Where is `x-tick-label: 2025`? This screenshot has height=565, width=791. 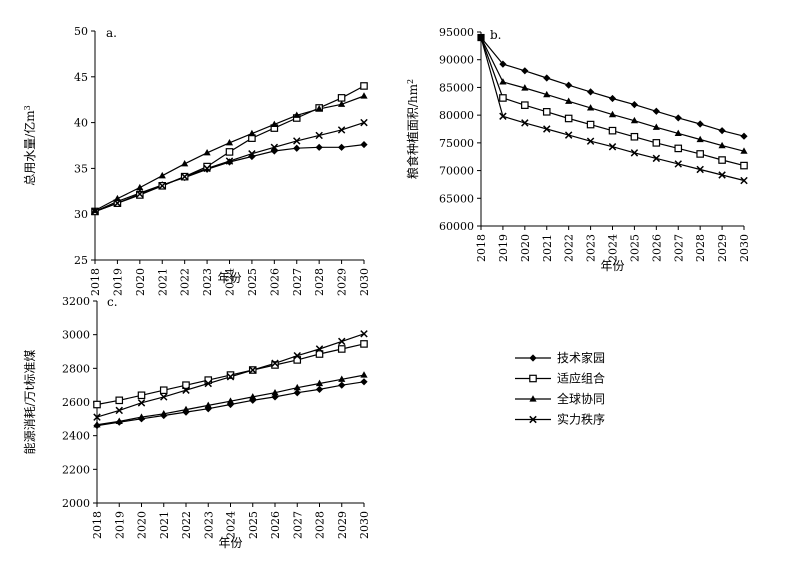 x-tick-label: 2025 is located at coordinates (253, 525).